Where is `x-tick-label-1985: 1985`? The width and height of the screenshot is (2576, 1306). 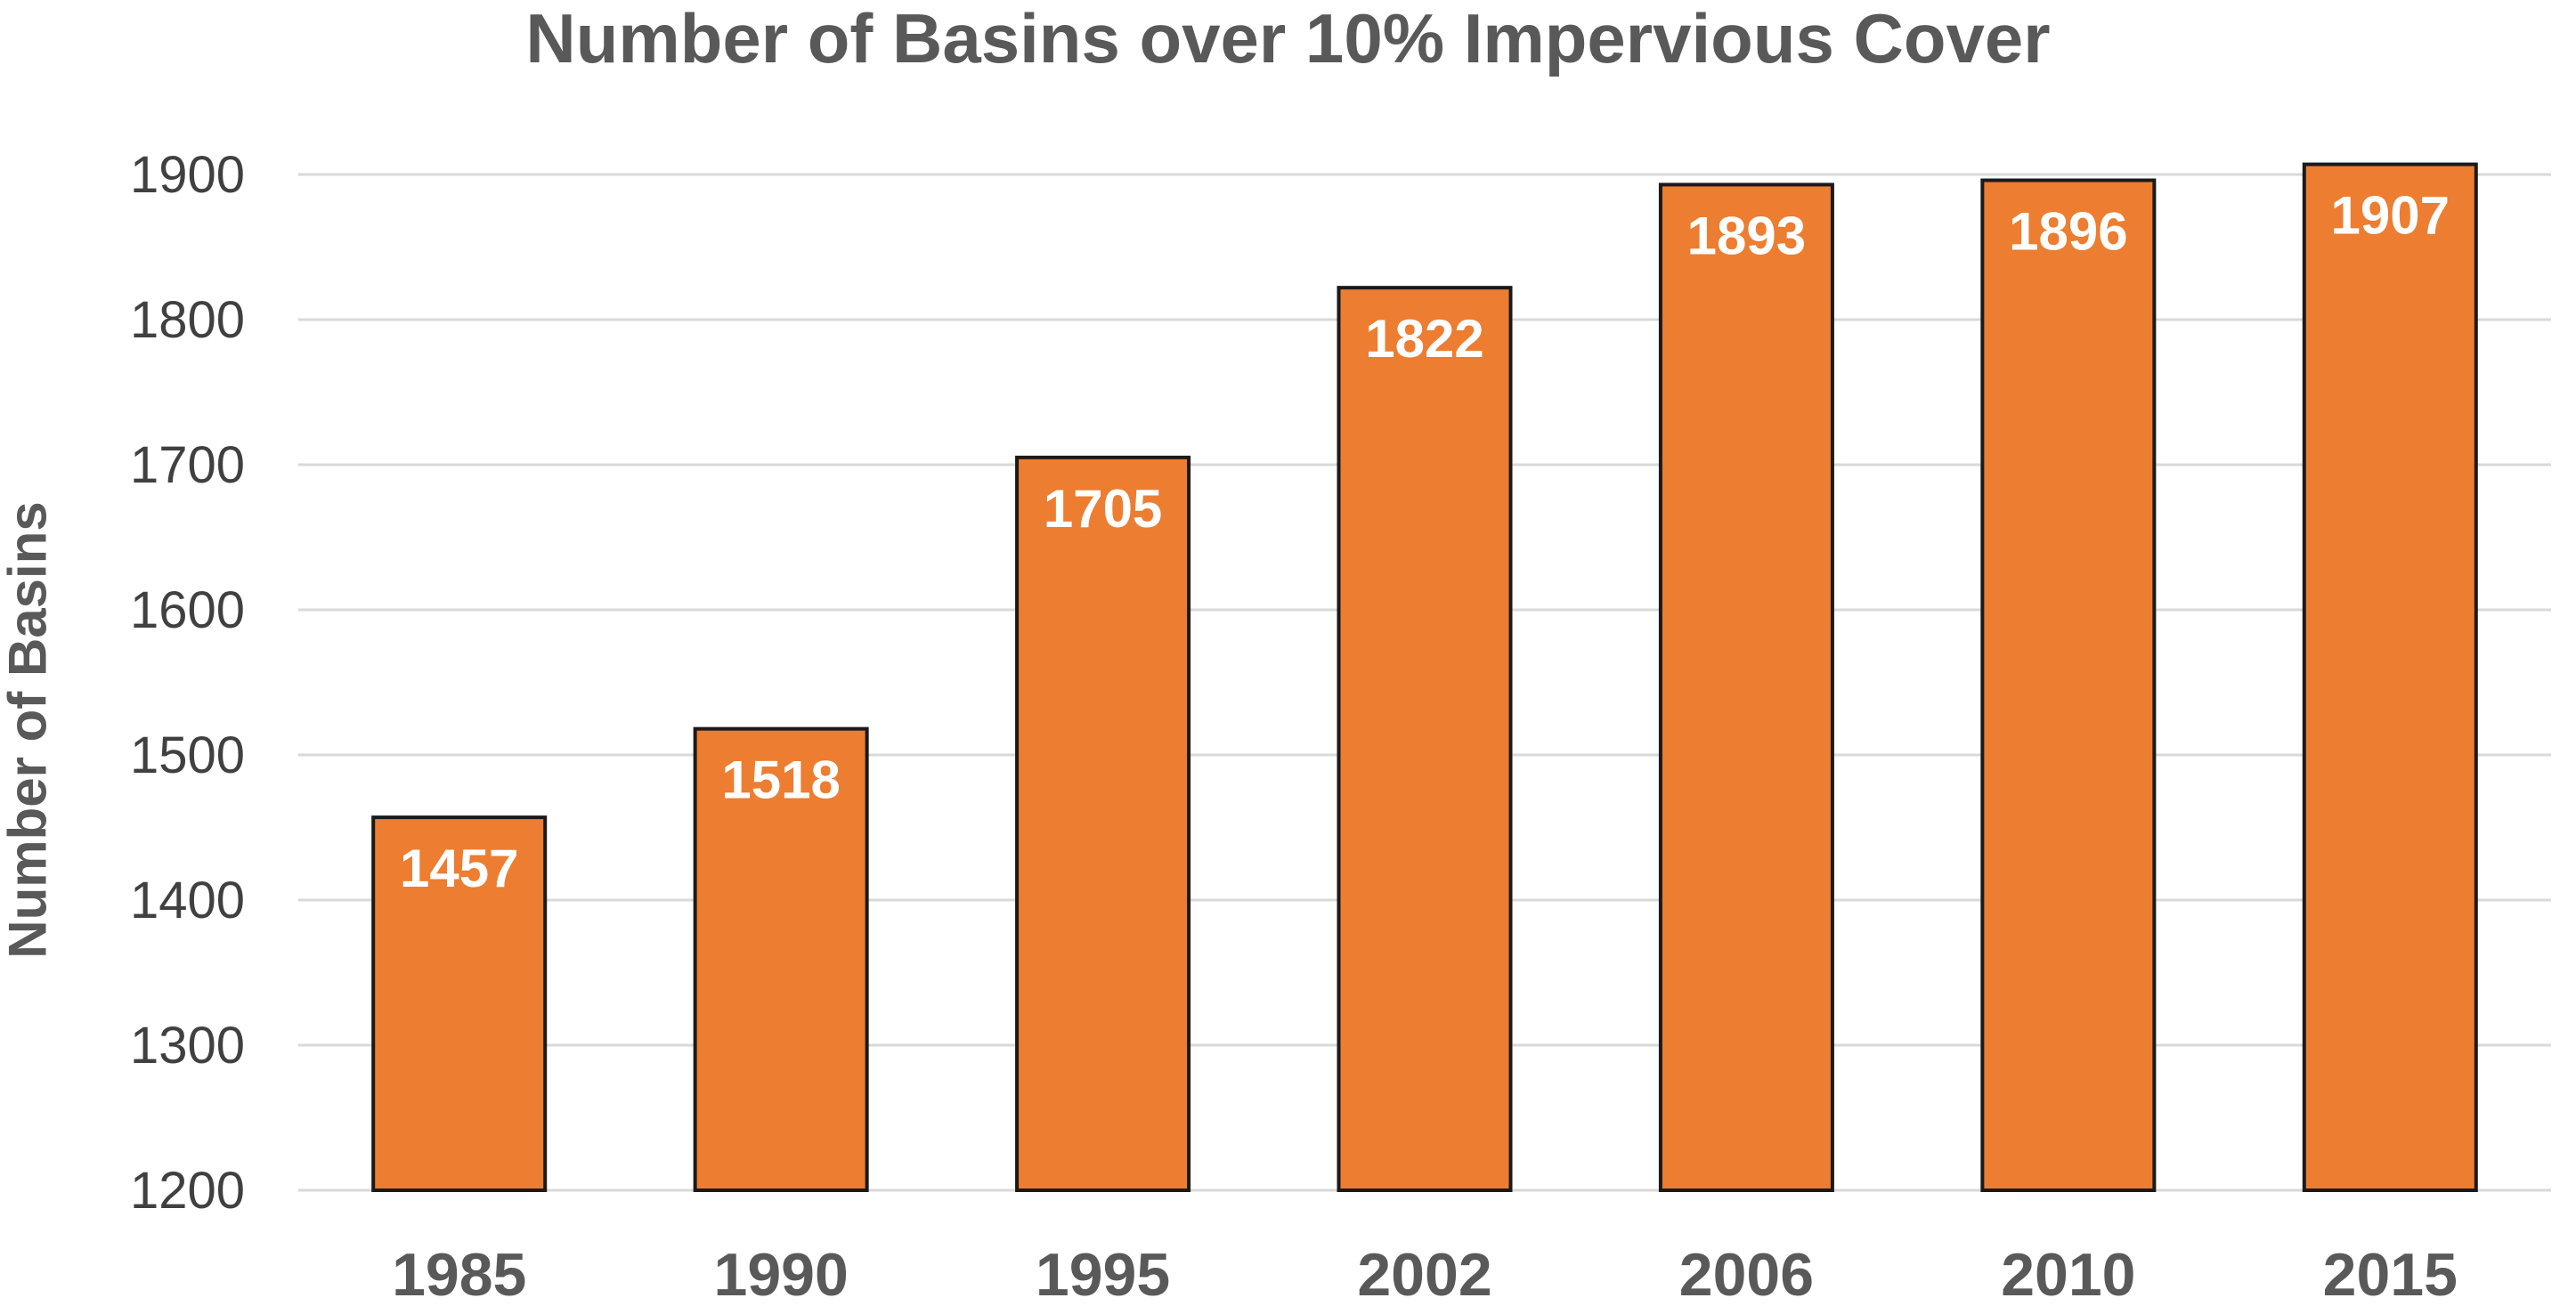 x-tick-label-1985: 1985 is located at coordinates (459, 1273).